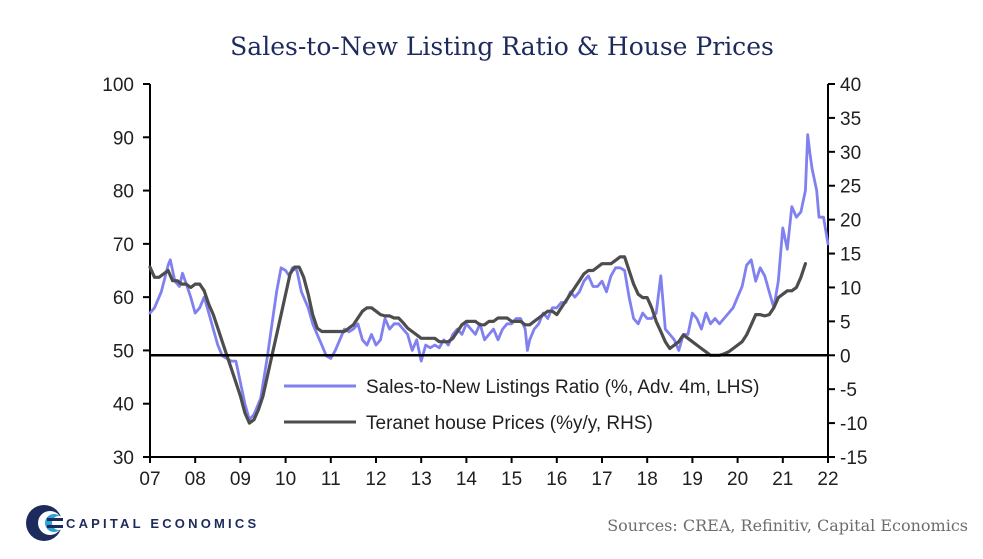 The width and height of the screenshot is (983, 559). I want to click on x-tick-label: 10, so click(285, 479).